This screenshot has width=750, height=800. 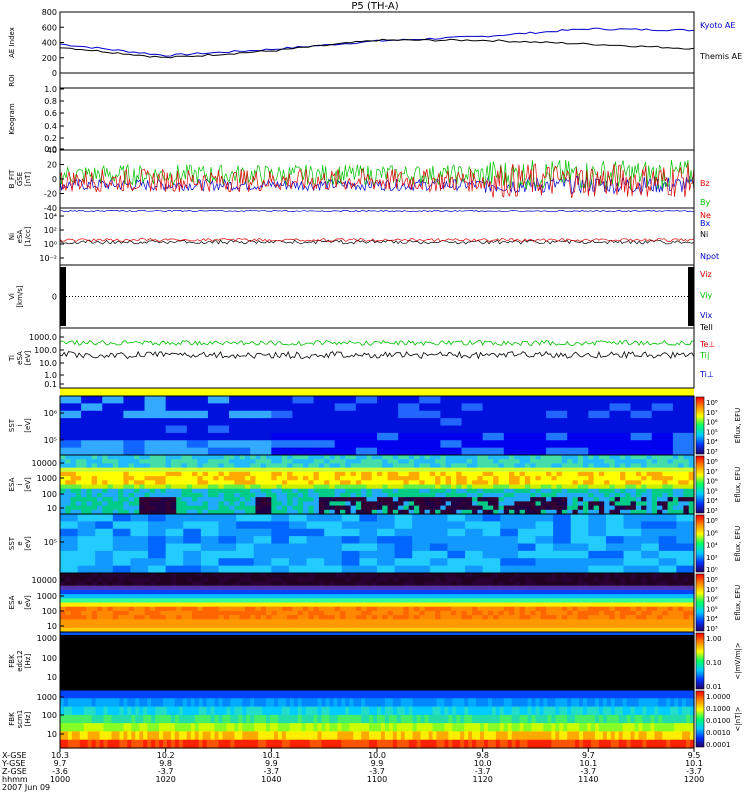 What do you see at coordinates (377, 392) in the screenshot?
I see `saturation-band` at bounding box center [377, 392].